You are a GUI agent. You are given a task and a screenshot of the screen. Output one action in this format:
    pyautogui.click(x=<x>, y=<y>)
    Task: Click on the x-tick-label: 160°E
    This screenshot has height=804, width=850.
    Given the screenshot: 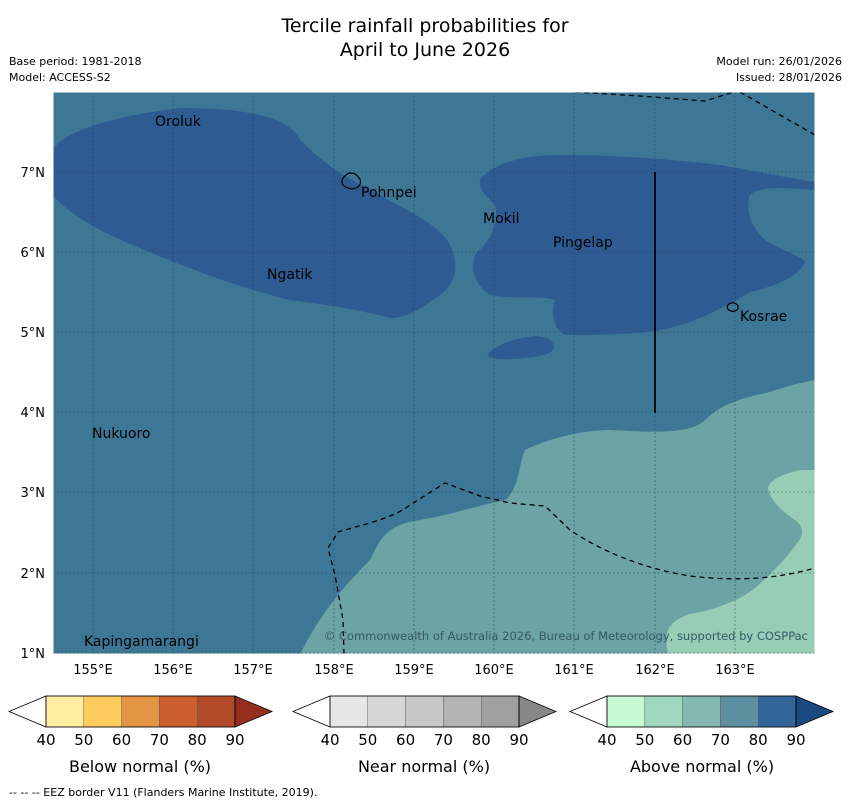 What is the action you would take?
    pyautogui.click(x=494, y=670)
    